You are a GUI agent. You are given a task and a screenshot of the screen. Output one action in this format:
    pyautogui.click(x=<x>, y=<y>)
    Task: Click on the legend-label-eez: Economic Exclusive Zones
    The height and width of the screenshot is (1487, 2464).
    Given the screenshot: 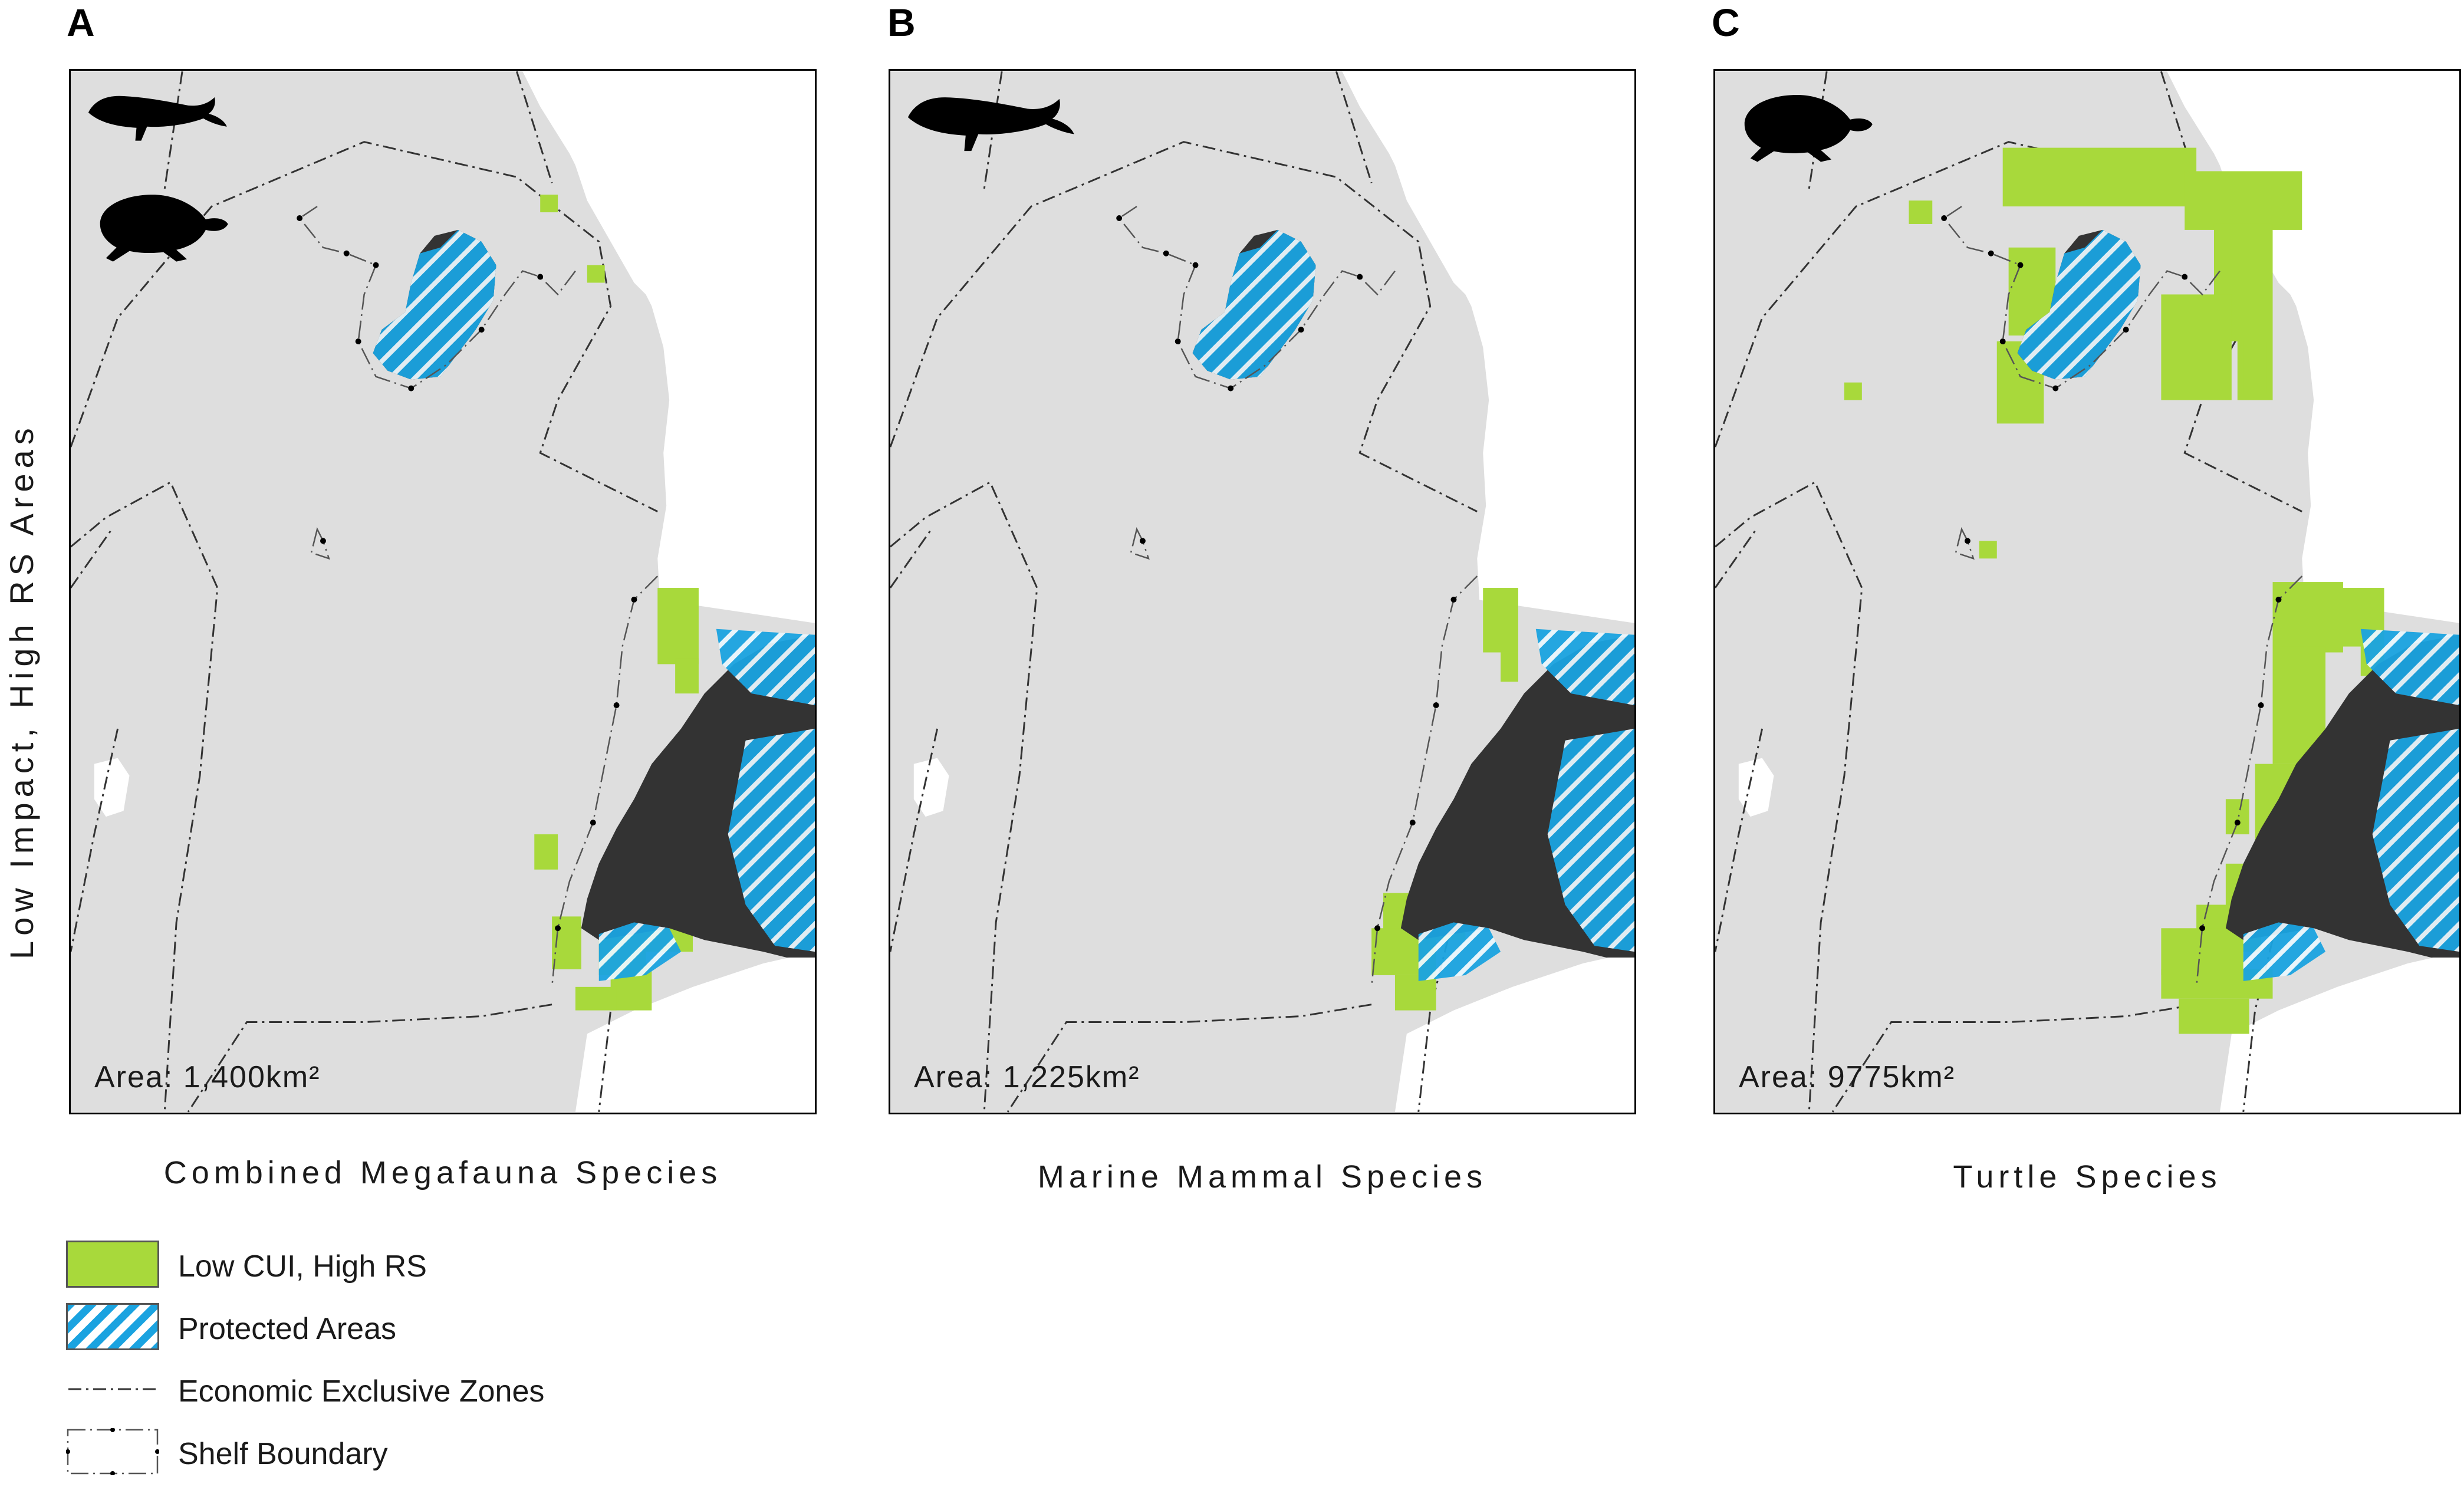 What is the action you would take?
    pyautogui.click(x=361, y=1391)
    